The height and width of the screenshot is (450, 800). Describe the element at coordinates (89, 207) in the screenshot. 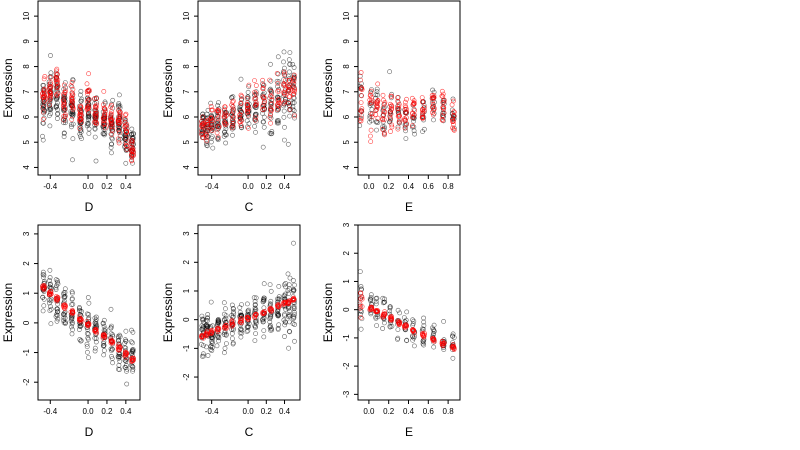

I see `x-axis-title: D` at that location.